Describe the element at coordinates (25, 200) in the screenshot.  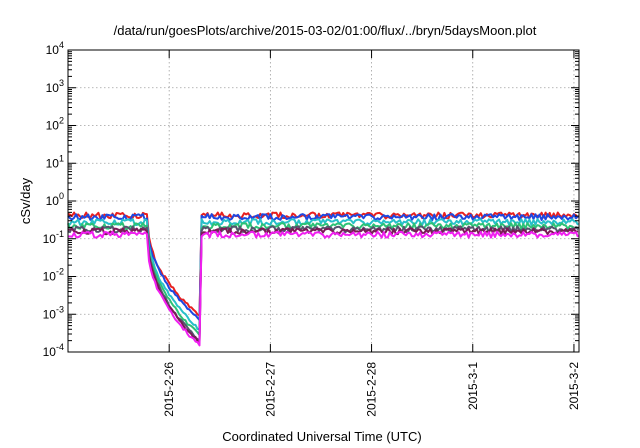
I see `y-axis-label: cSv/day` at that location.